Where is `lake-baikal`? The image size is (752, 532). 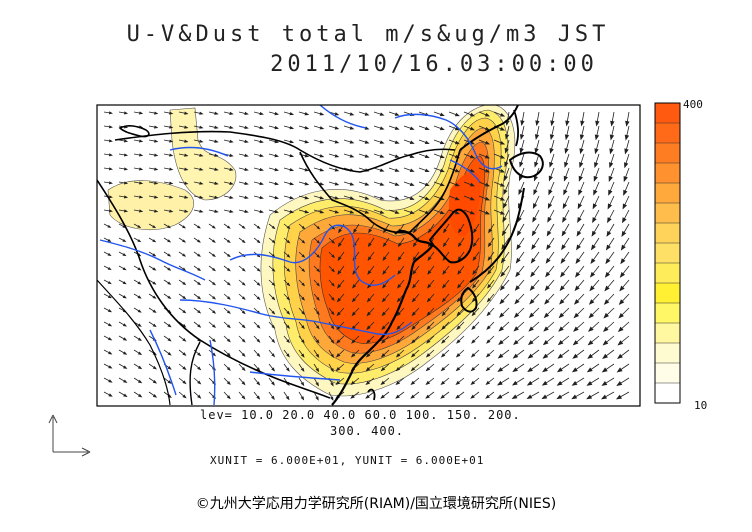 lake-baikal is located at coordinates (134, 131).